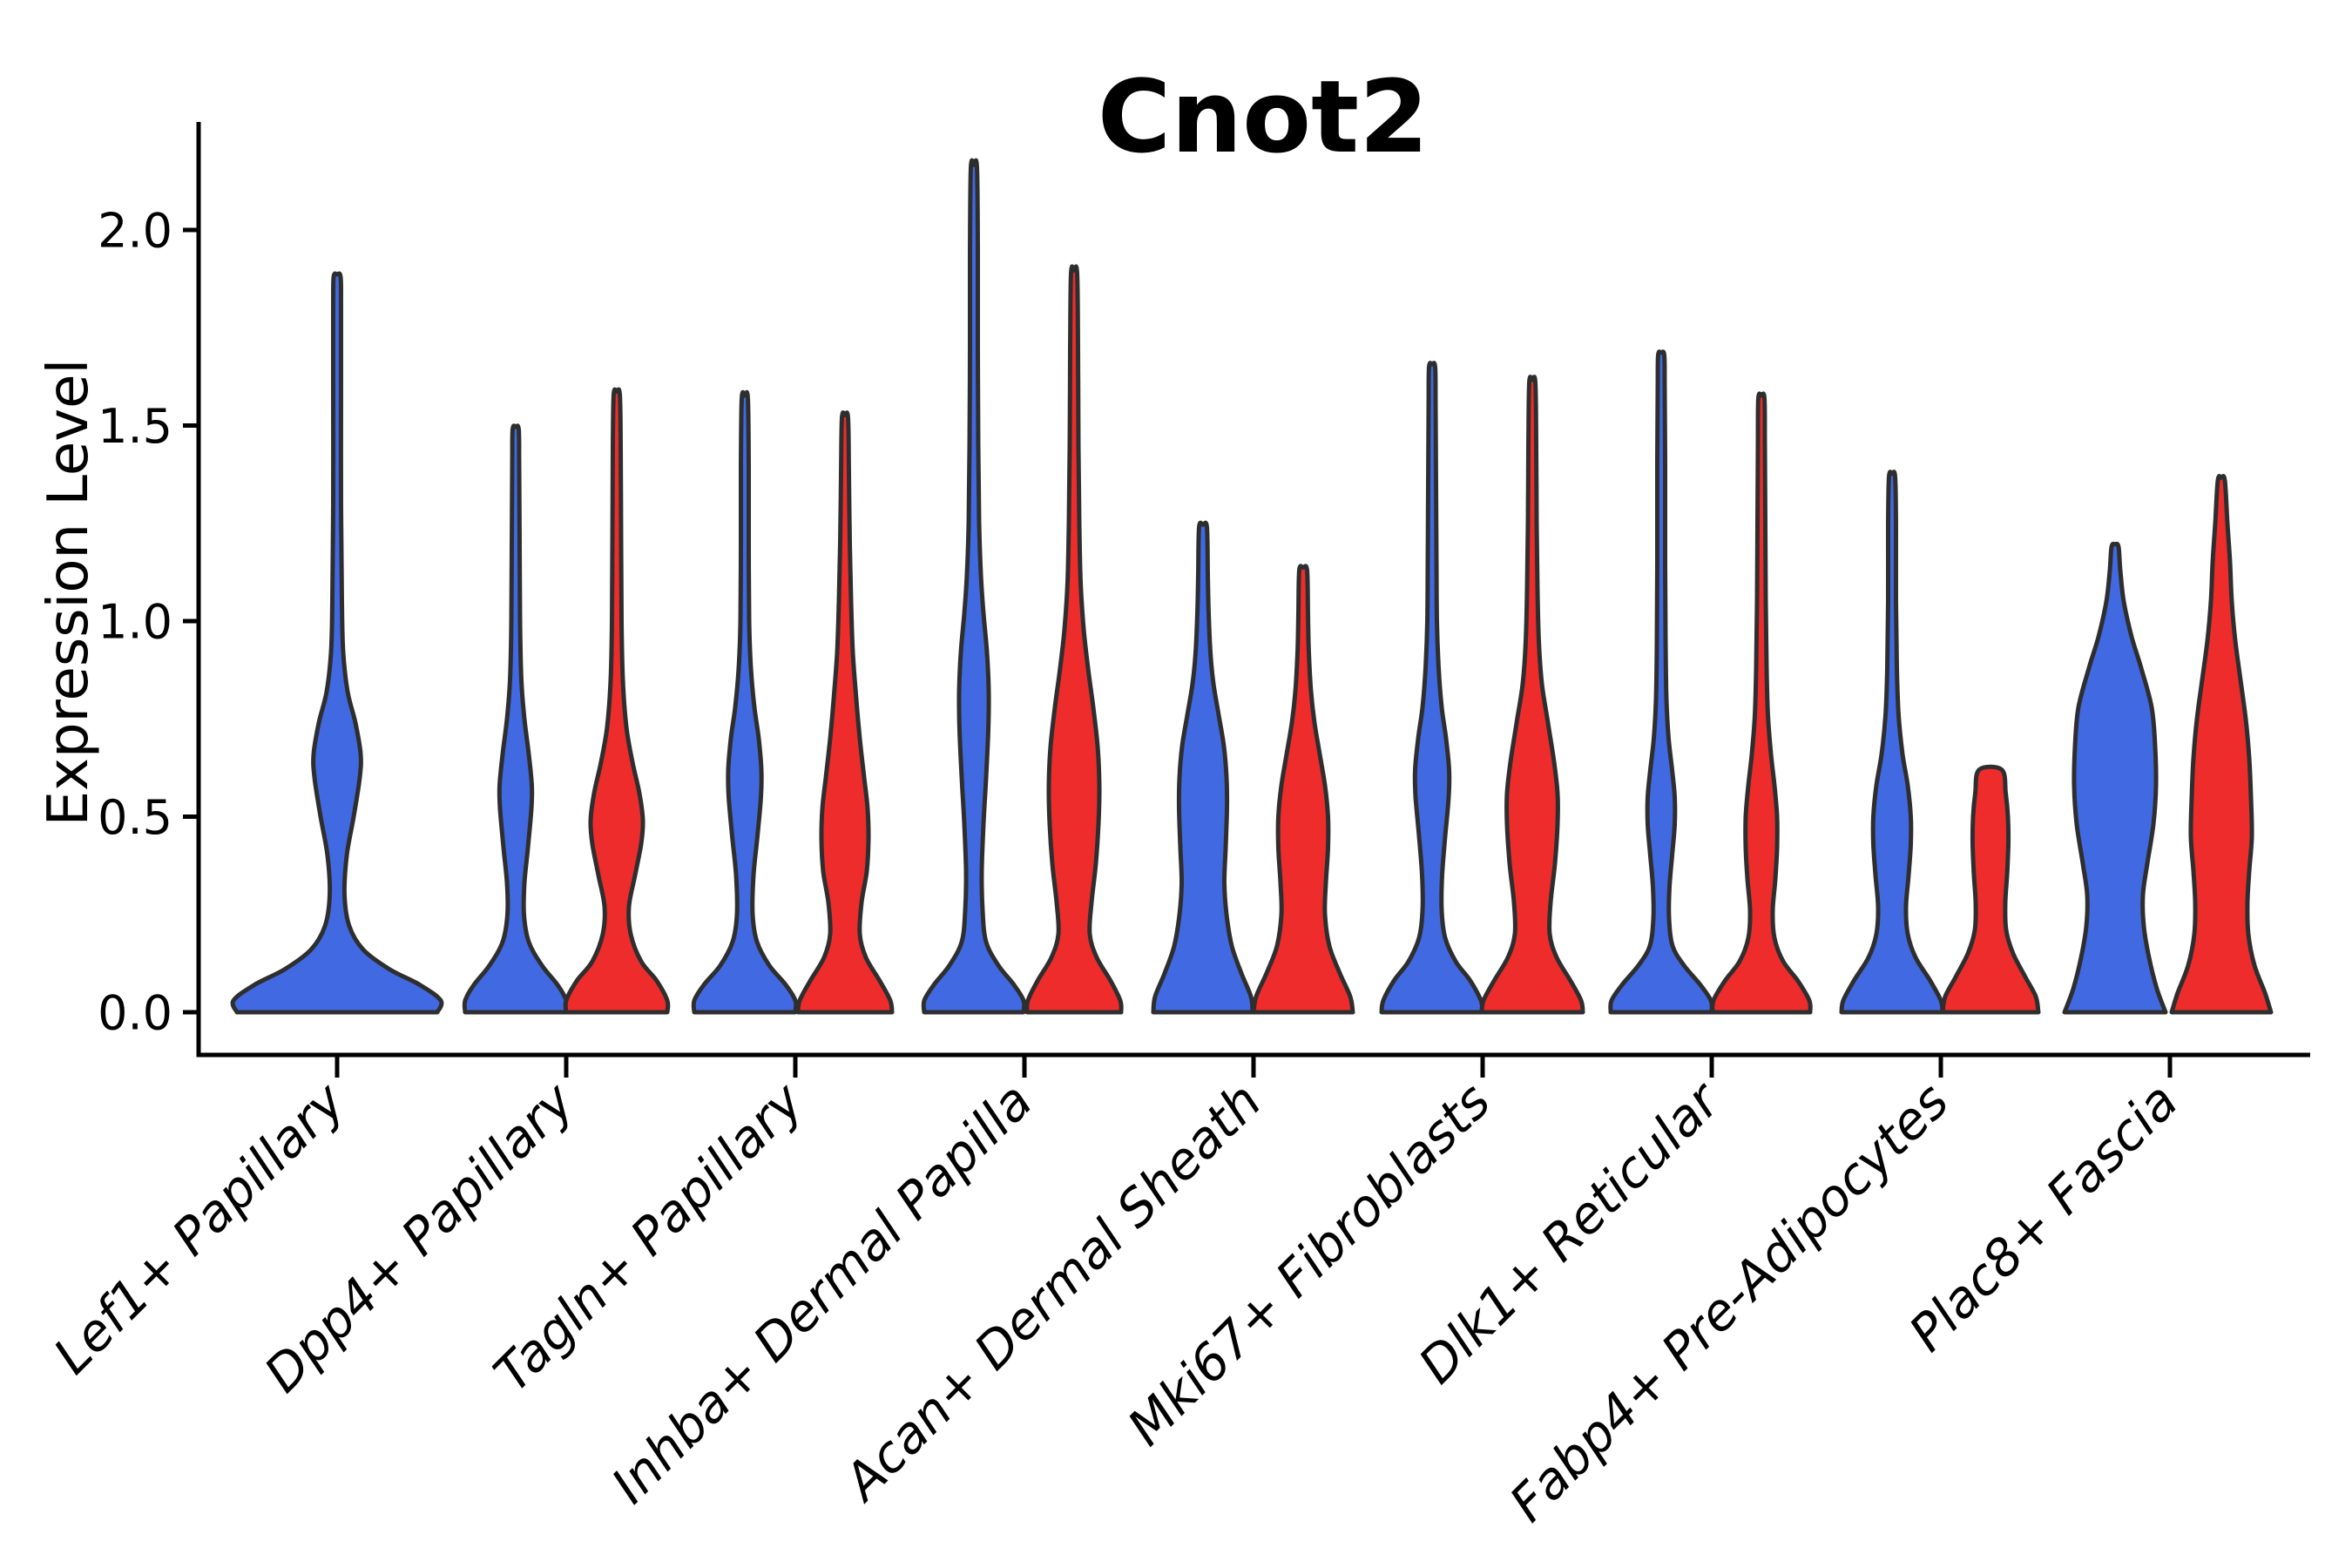 Image resolution: width=2352 pixels, height=1568 pixels. Describe the element at coordinates (745, 702) in the screenshot. I see `violin-tagln-papillary-blue` at that location.